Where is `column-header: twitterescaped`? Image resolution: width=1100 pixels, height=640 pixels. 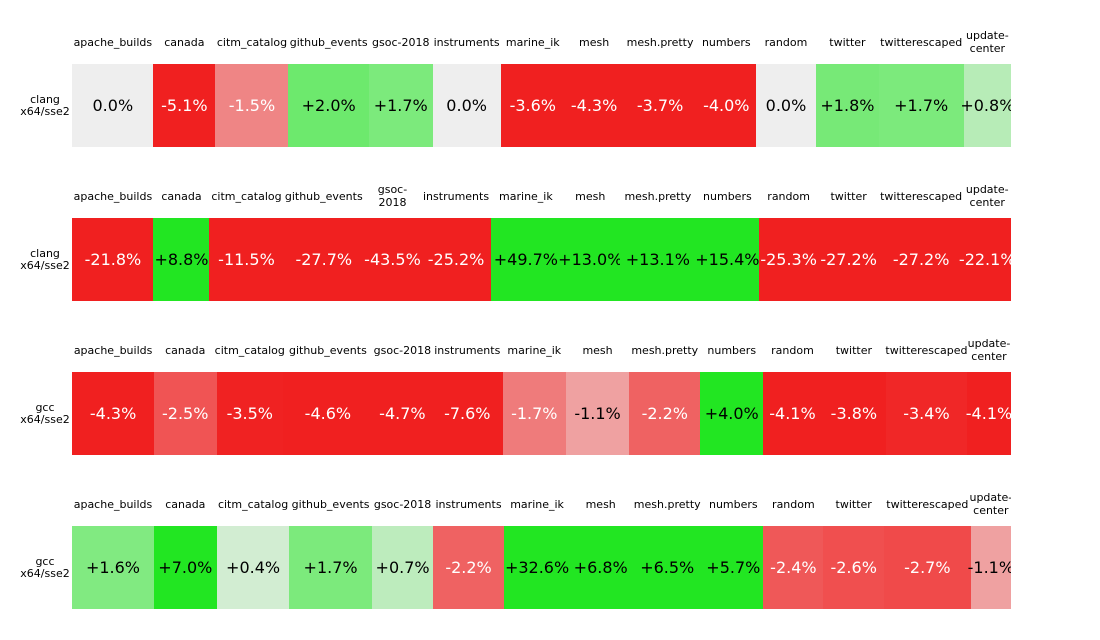
column-header: twitterescaped is located at coordinates (927, 504).